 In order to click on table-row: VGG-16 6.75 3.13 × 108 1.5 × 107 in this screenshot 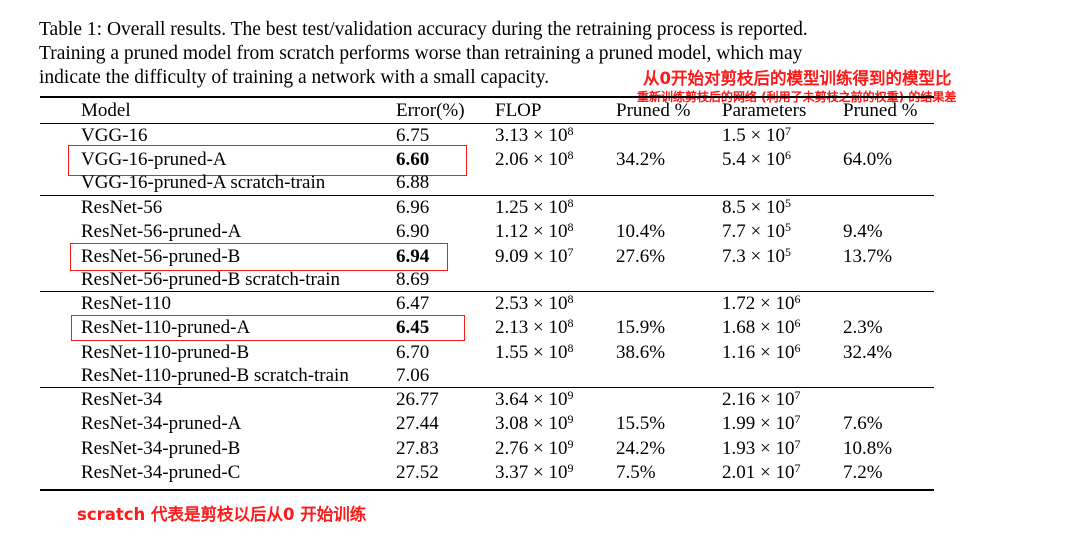, I will do `click(539, 136)`.